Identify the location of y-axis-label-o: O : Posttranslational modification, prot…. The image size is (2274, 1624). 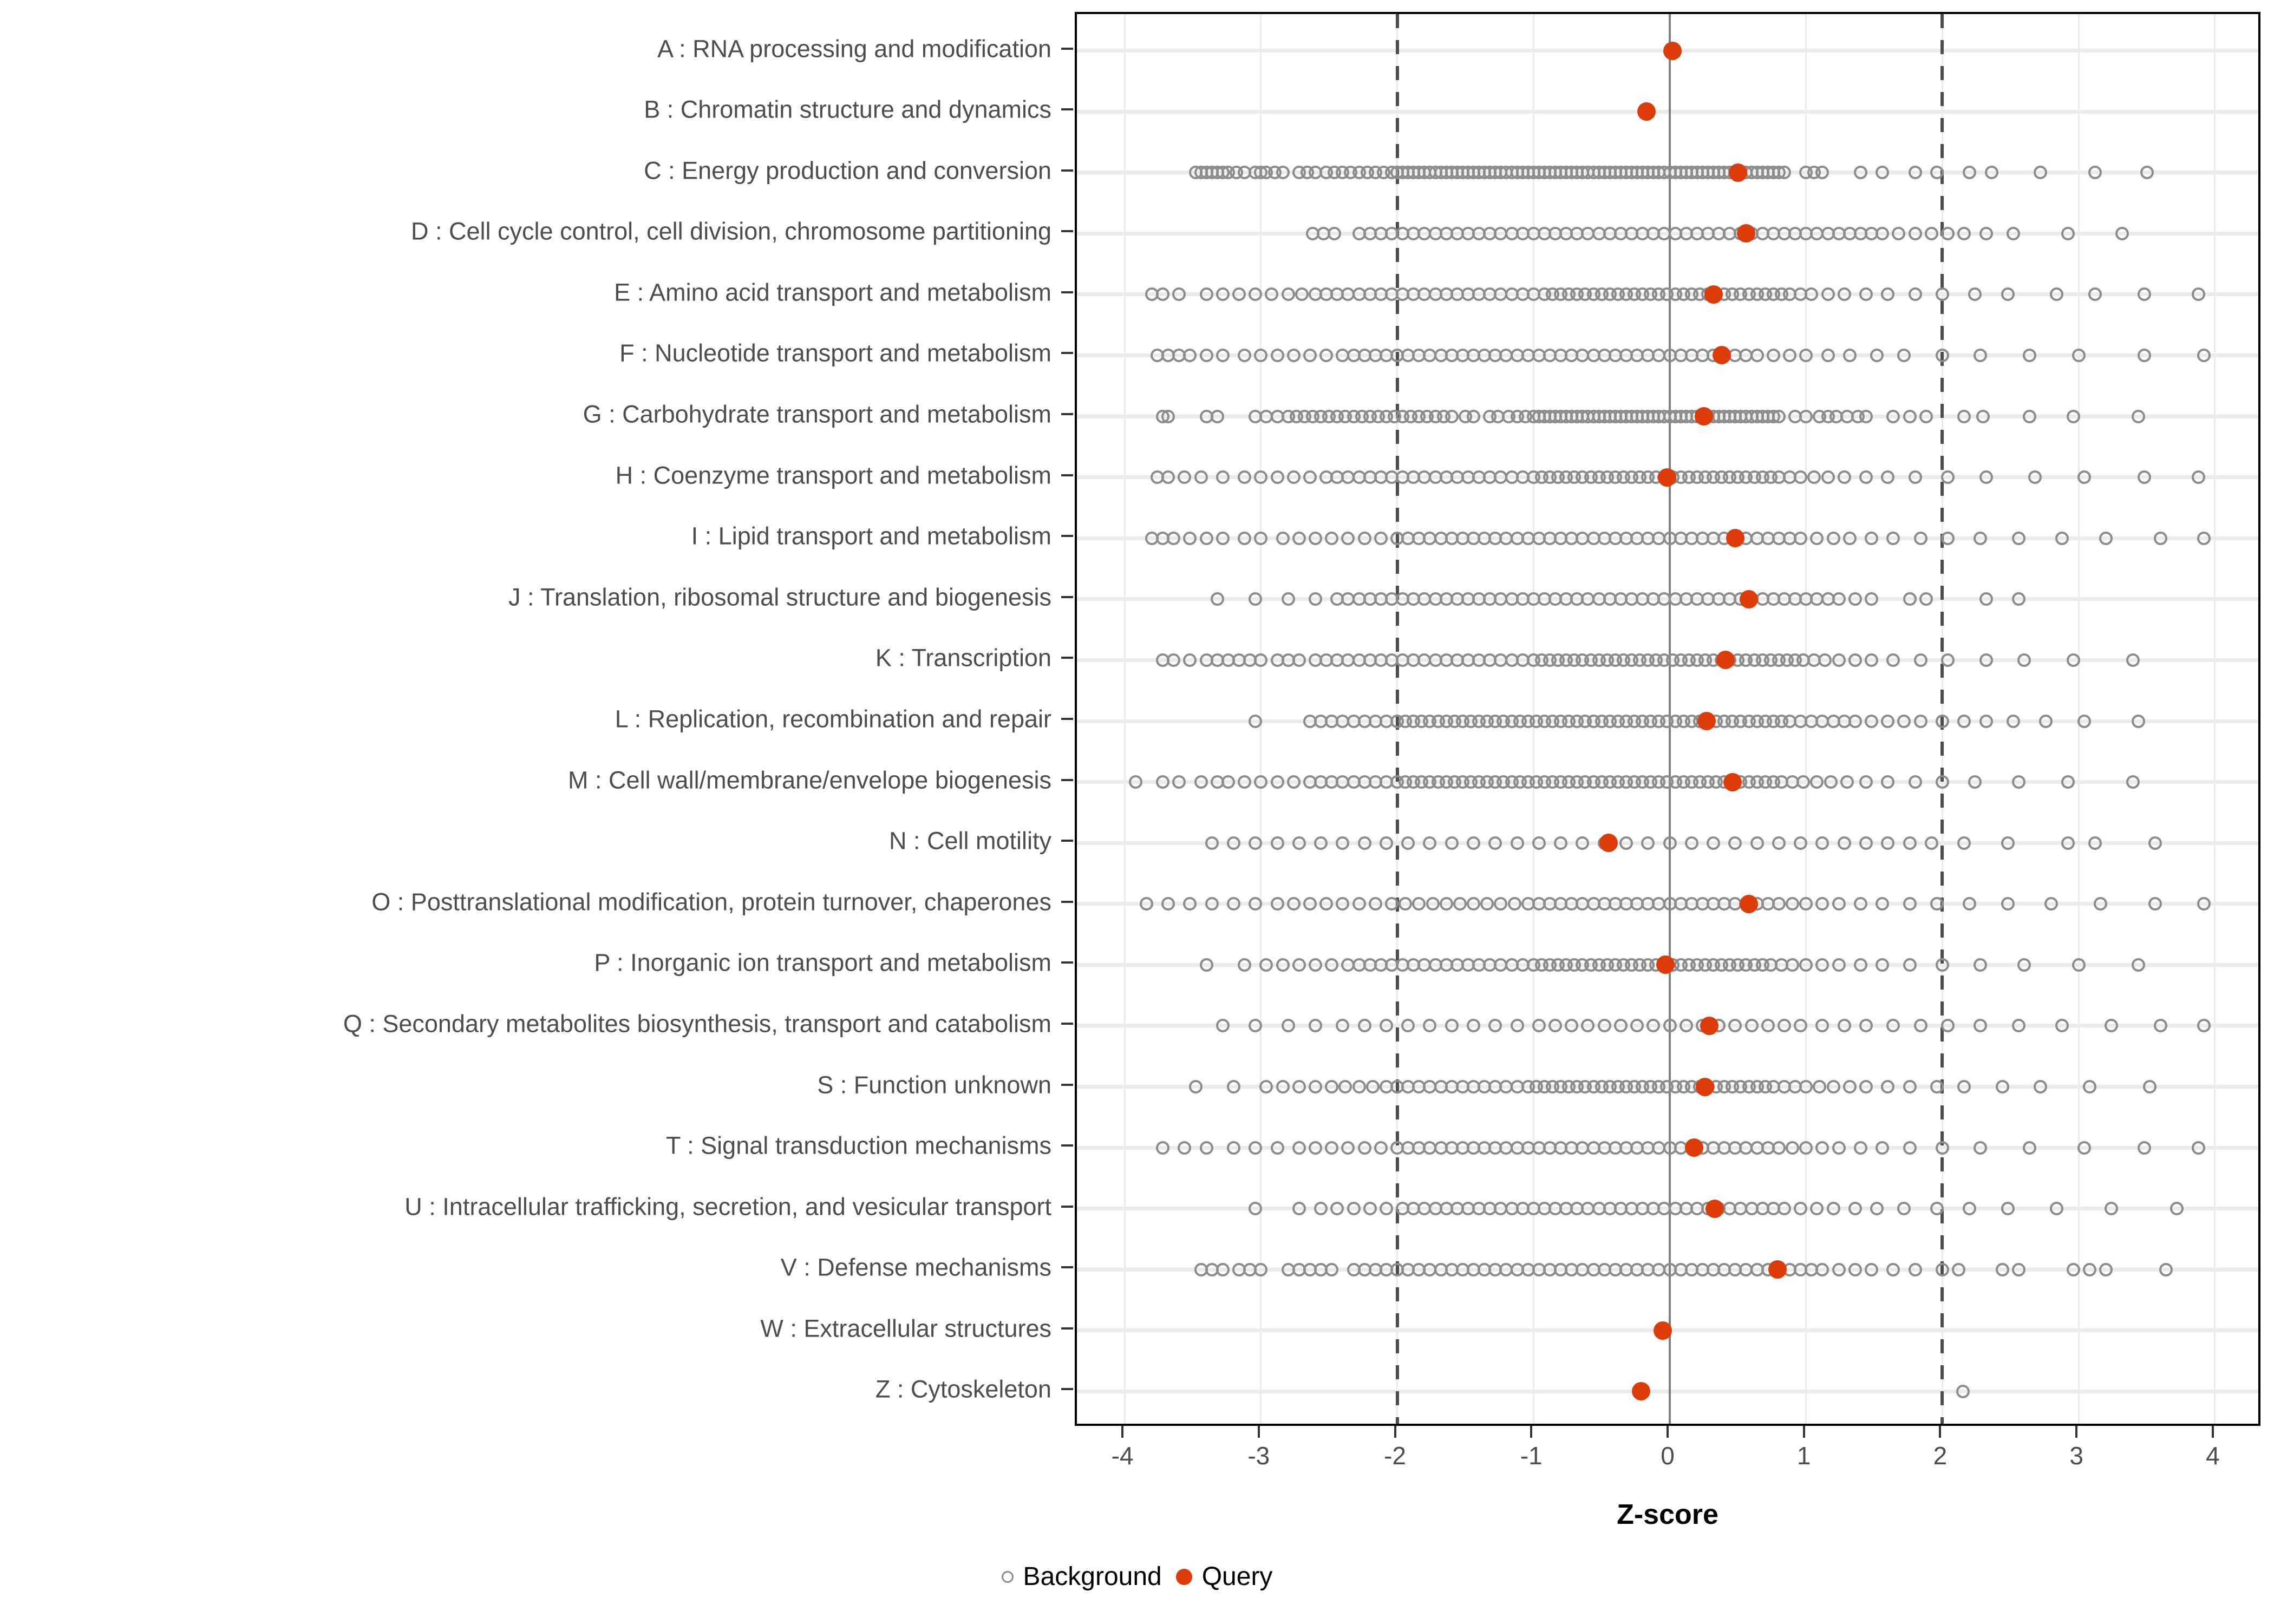
(711, 902).